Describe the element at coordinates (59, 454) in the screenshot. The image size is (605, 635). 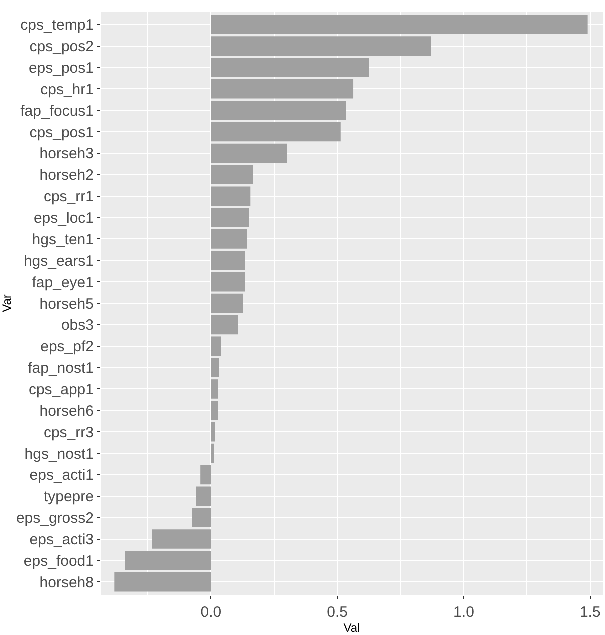
I see `y-tick-label: hgs_nost1` at that location.